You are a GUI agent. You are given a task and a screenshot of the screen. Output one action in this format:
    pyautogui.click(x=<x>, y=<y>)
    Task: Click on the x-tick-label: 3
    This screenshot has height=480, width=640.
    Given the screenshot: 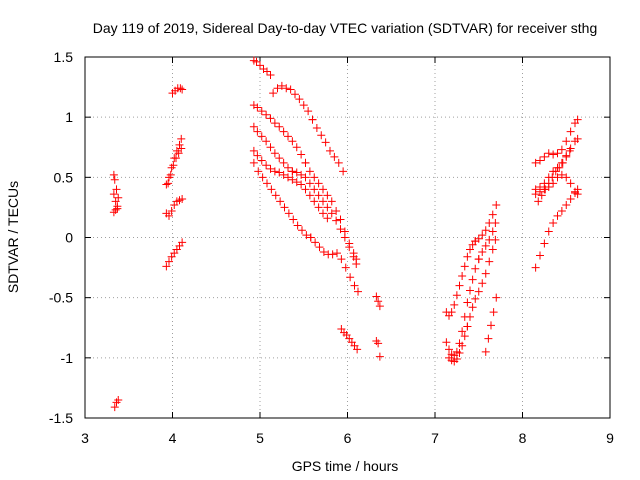 What is the action you would take?
    pyautogui.click(x=85, y=438)
    